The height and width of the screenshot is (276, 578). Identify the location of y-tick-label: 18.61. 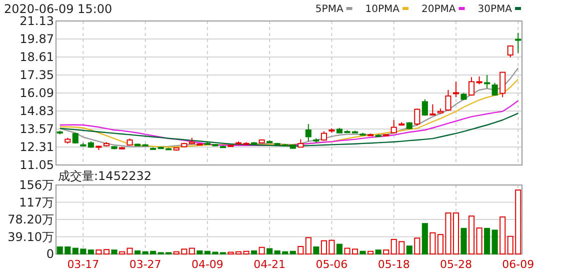
(37, 57).